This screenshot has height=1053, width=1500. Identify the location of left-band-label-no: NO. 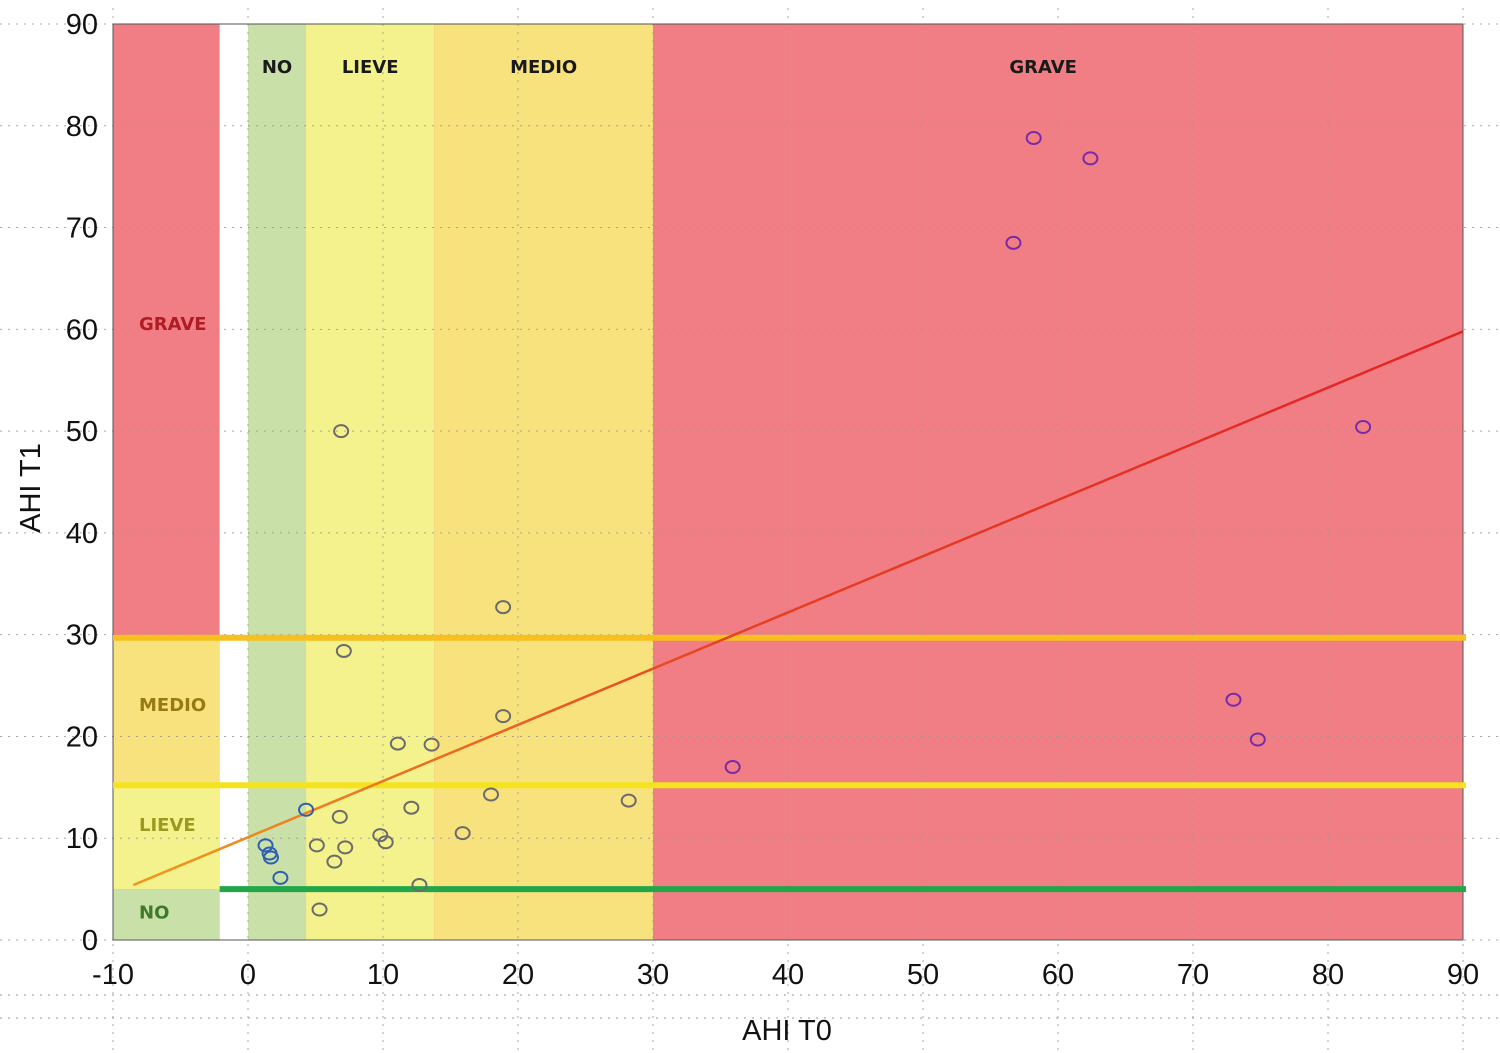
(154, 913).